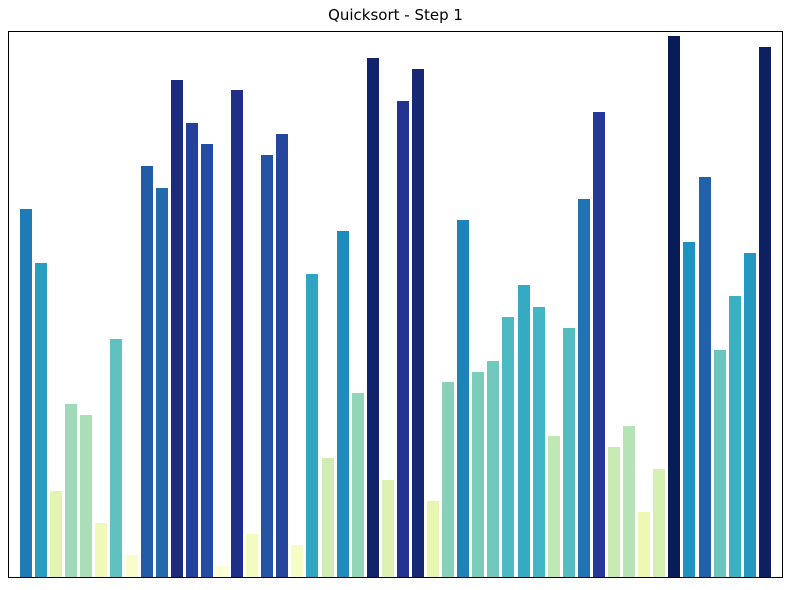 The width and height of the screenshot is (790, 590). What do you see at coordinates (395, 15) in the screenshot?
I see `chart-title: Quicksort - Step 1` at bounding box center [395, 15].